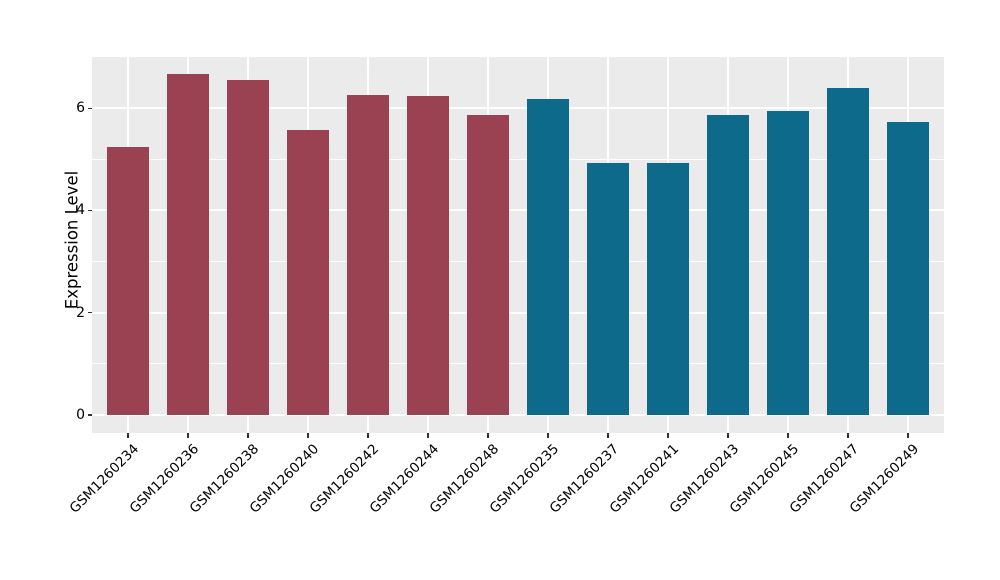 The height and width of the screenshot is (580, 1000). I want to click on y-tick-label: 0, so click(80, 415).